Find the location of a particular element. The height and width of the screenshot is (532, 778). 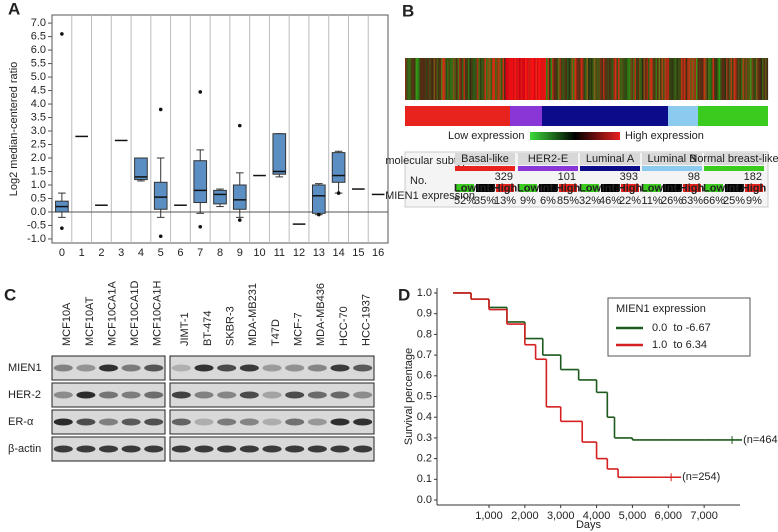

level-label: High is located at coordinates (568, 188).